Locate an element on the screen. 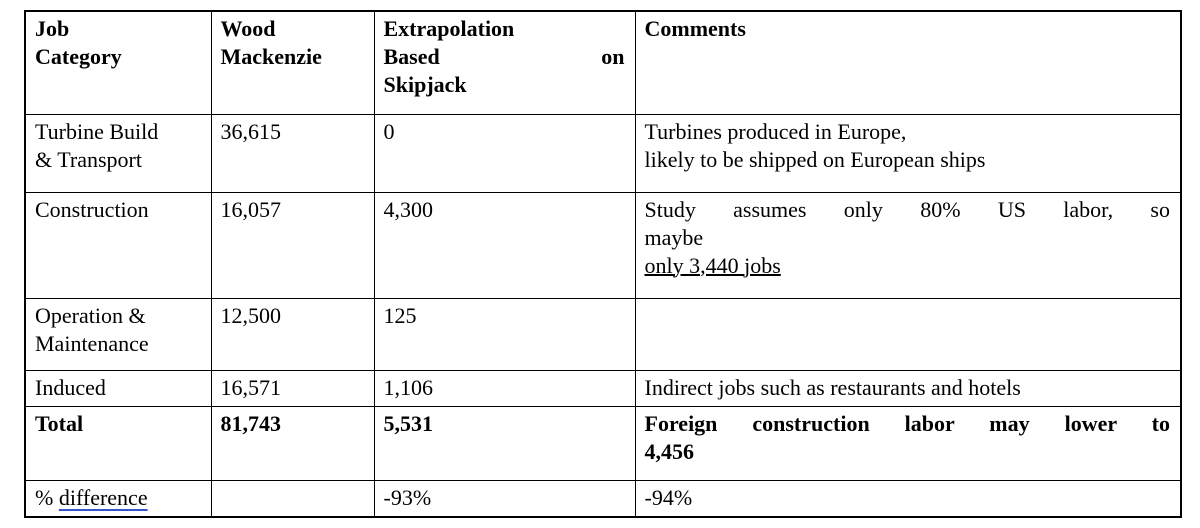 The image size is (1200, 528). cell-category: % difference is located at coordinates (118, 498).